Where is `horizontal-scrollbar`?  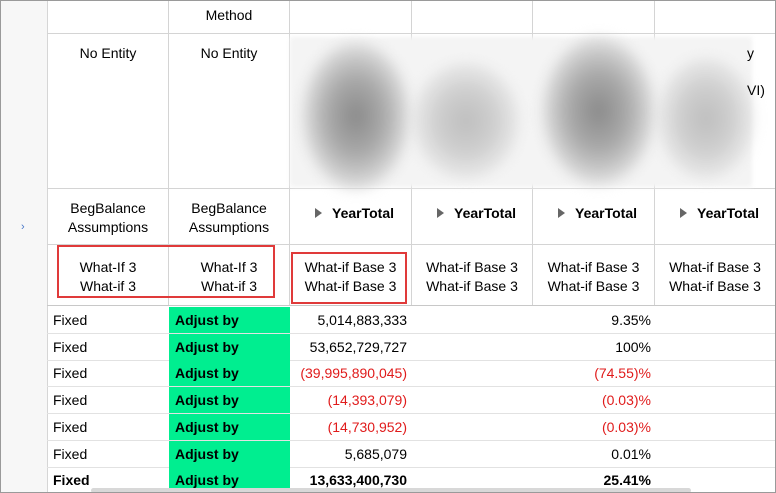
horizontal-scrollbar is located at coordinates (391, 490).